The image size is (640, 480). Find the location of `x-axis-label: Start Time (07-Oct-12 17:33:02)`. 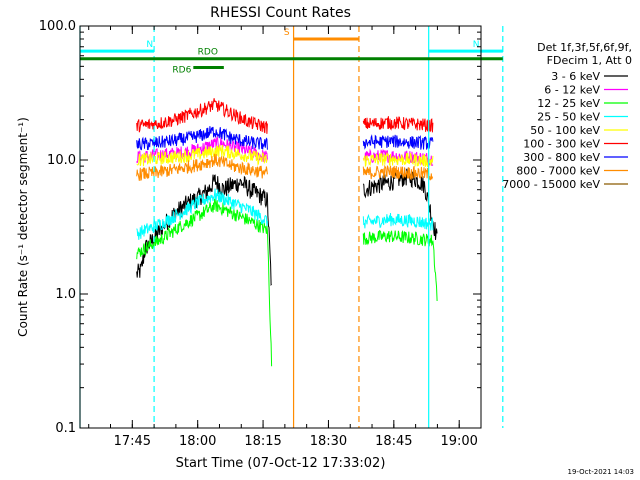

x-axis-label: Start Time (07-Oct-12 17:33:02) is located at coordinates (281, 463).